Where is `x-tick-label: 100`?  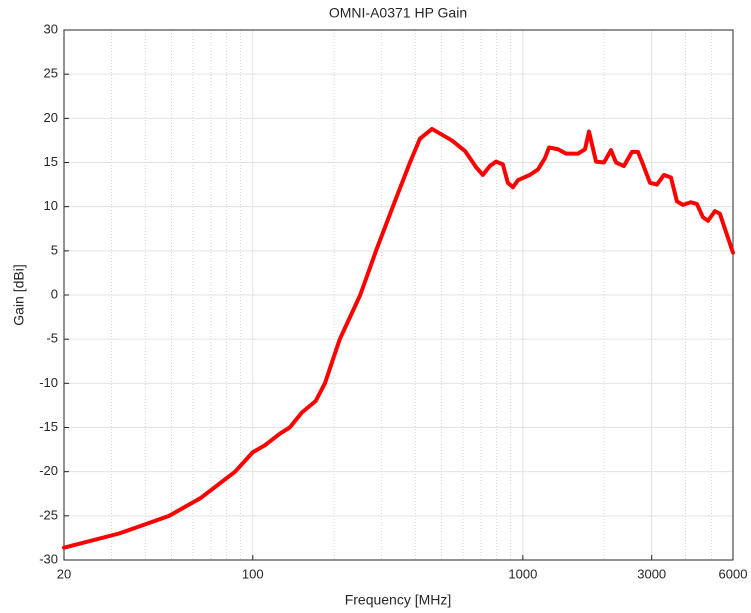 x-tick-label: 100 is located at coordinates (253, 573).